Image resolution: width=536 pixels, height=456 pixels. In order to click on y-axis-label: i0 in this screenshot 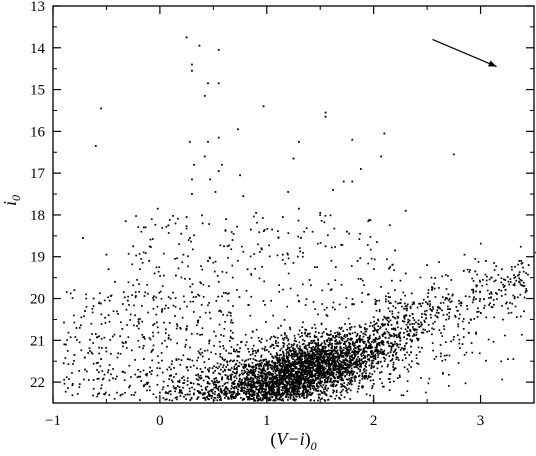, I will do `click(11, 200)`.